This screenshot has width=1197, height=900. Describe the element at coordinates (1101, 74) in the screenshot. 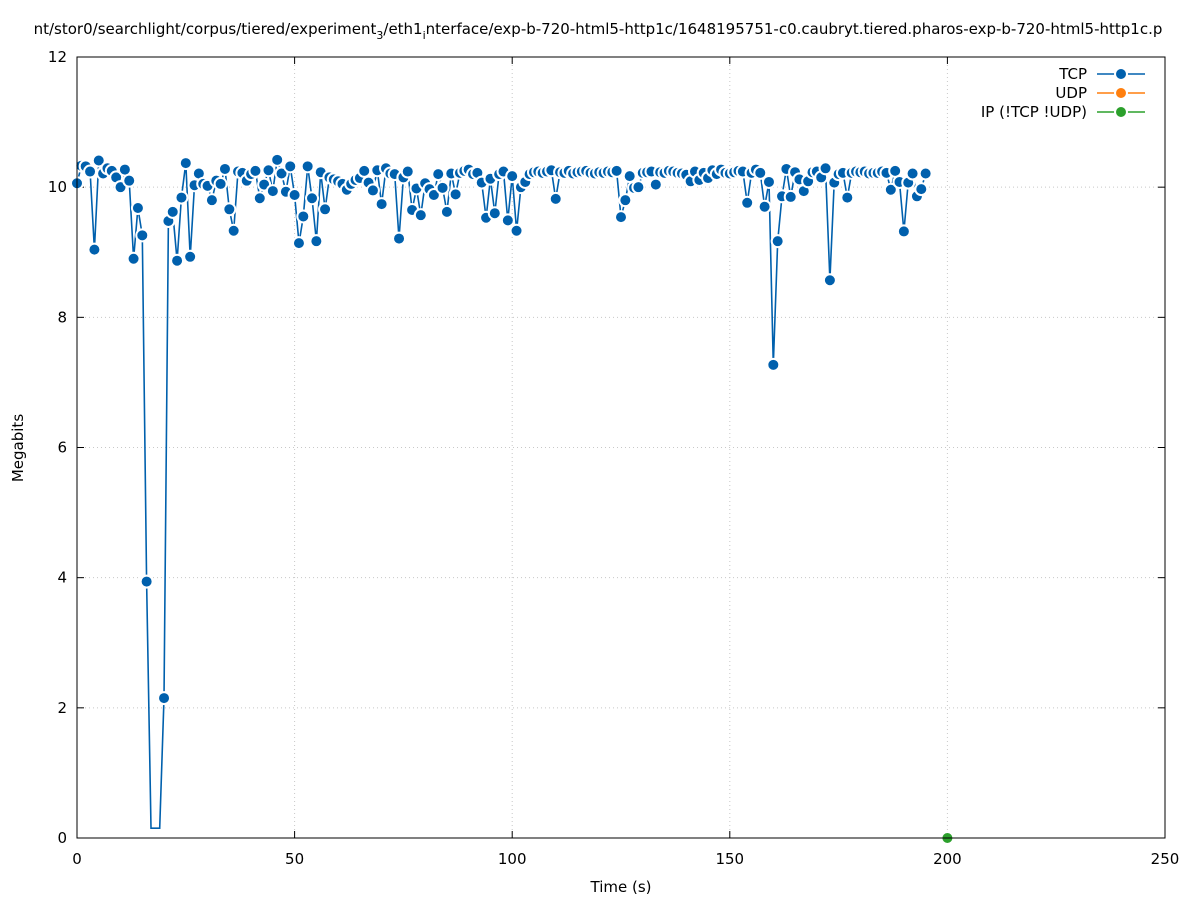

I see `legend-entry: TCP` at that location.